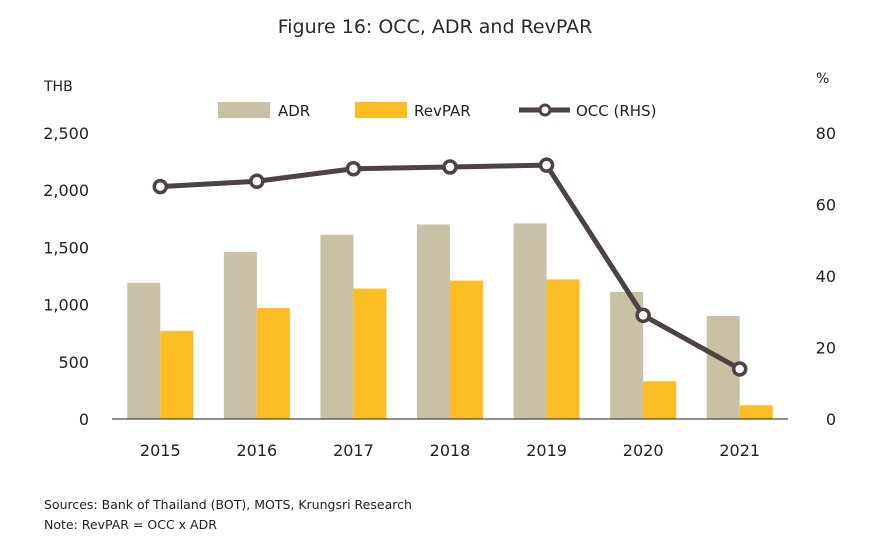 This screenshot has width=870, height=557. I want to click on x-axis-ticks: 2015 2016 2017 2018 2019 2020 2021, so click(450, 450).